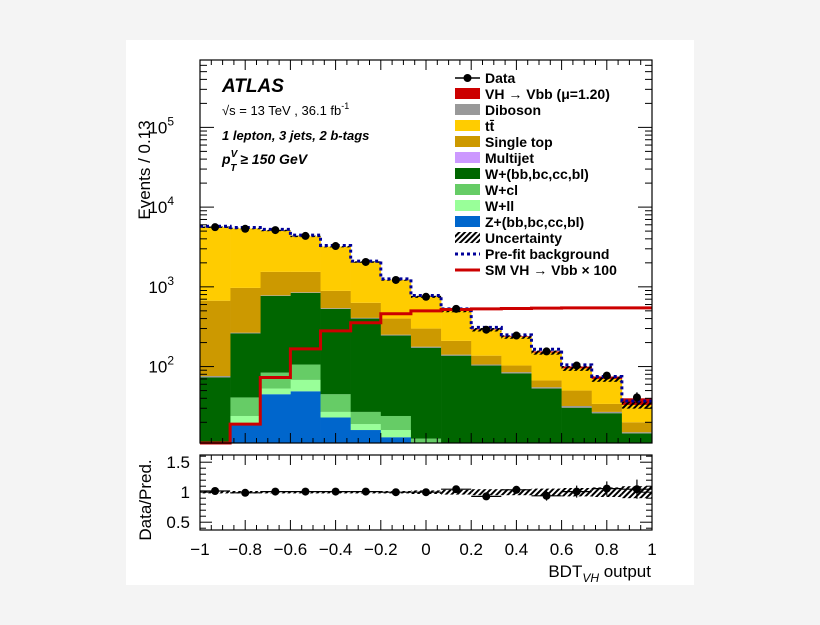  What do you see at coordinates (144, 169) in the screenshot?
I see `y-axis-title: Events / 0.13` at bounding box center [144, 169].